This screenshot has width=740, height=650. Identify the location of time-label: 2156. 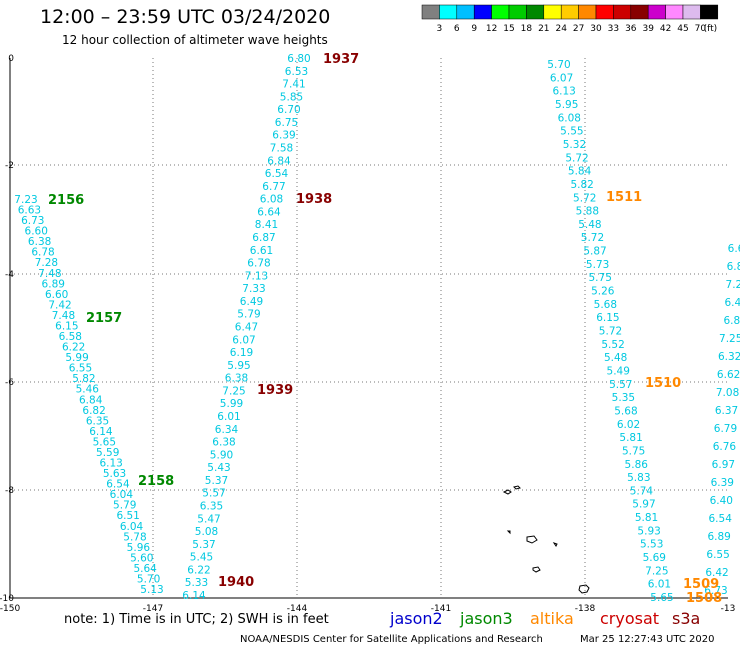
(66, 200).